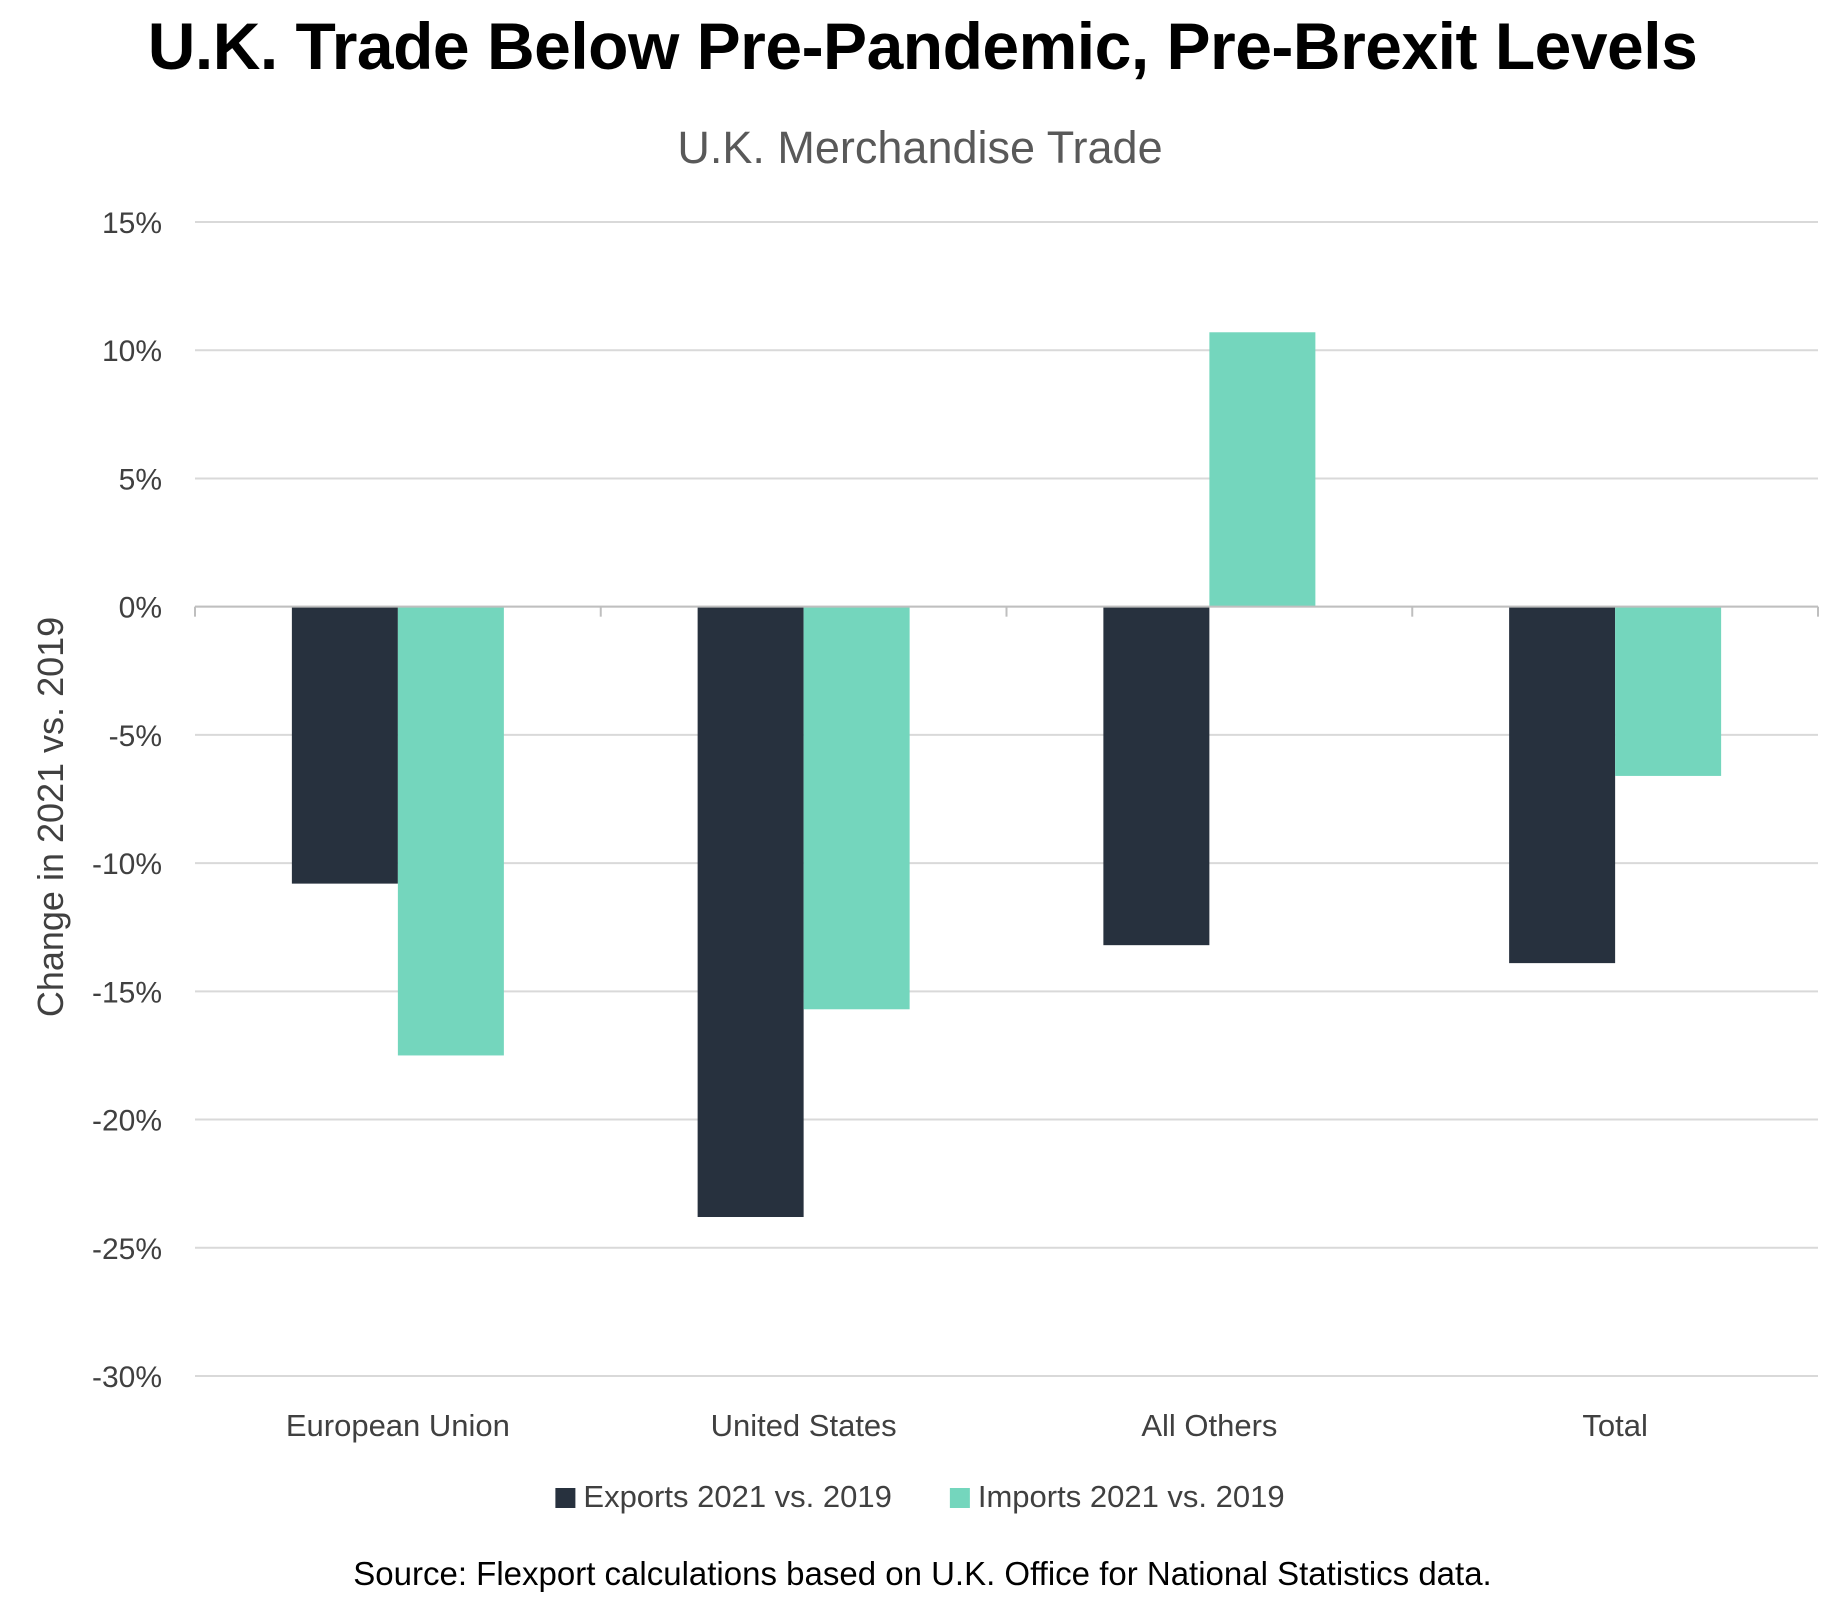  Describe the element at coordinates (127, 992) in the screenshot. I see `y-tick-label: -15%` at that location.